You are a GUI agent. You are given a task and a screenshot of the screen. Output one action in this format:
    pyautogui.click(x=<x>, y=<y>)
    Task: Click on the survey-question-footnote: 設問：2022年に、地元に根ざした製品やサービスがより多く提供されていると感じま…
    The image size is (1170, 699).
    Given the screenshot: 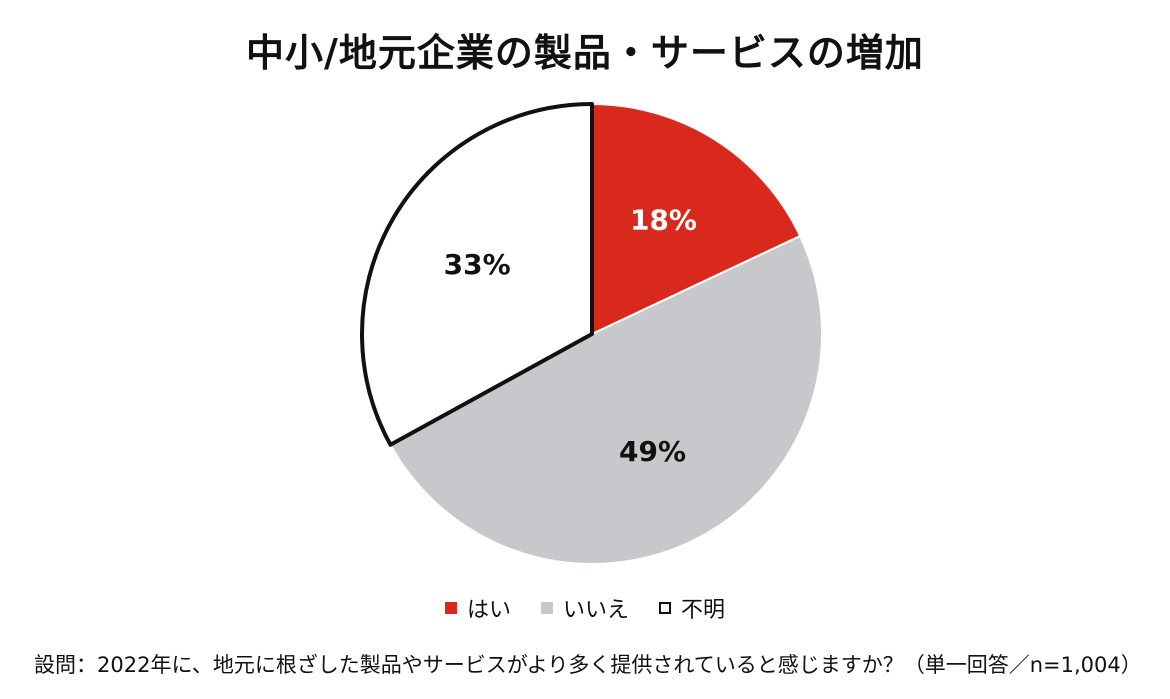 What is the action you would take?
    pyautogui.click(x=588, y=665)
    